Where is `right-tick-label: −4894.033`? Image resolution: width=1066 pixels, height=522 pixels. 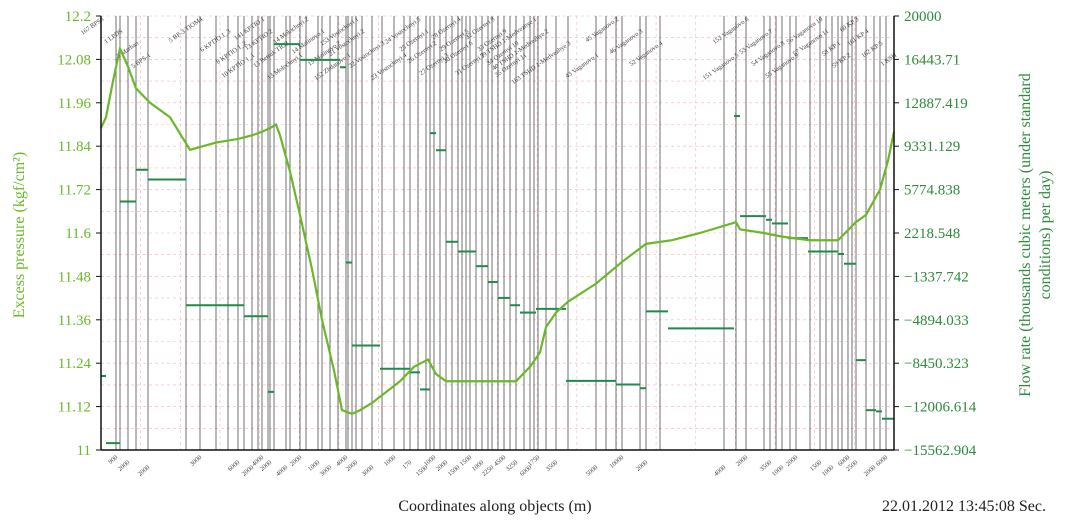 right-tick-label: −4894.033 is located at coordinates (936, 321).